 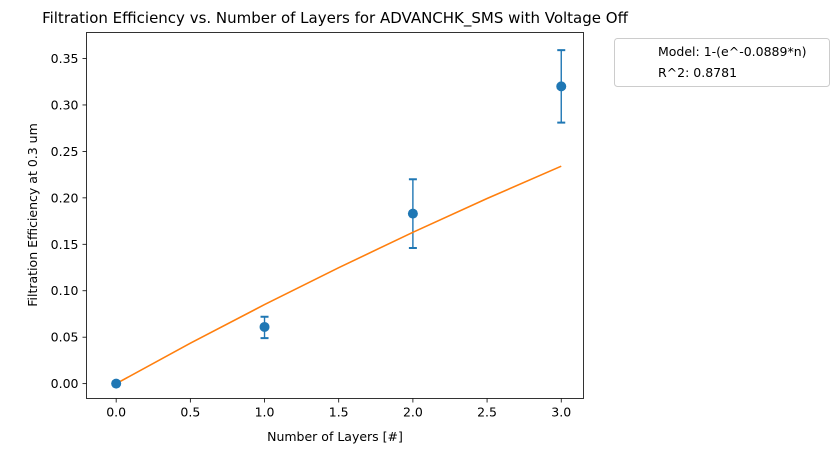 I want to click on legend-entry-model: Model: 1-(e^-0.0889*n), so click(x=732, y=51).